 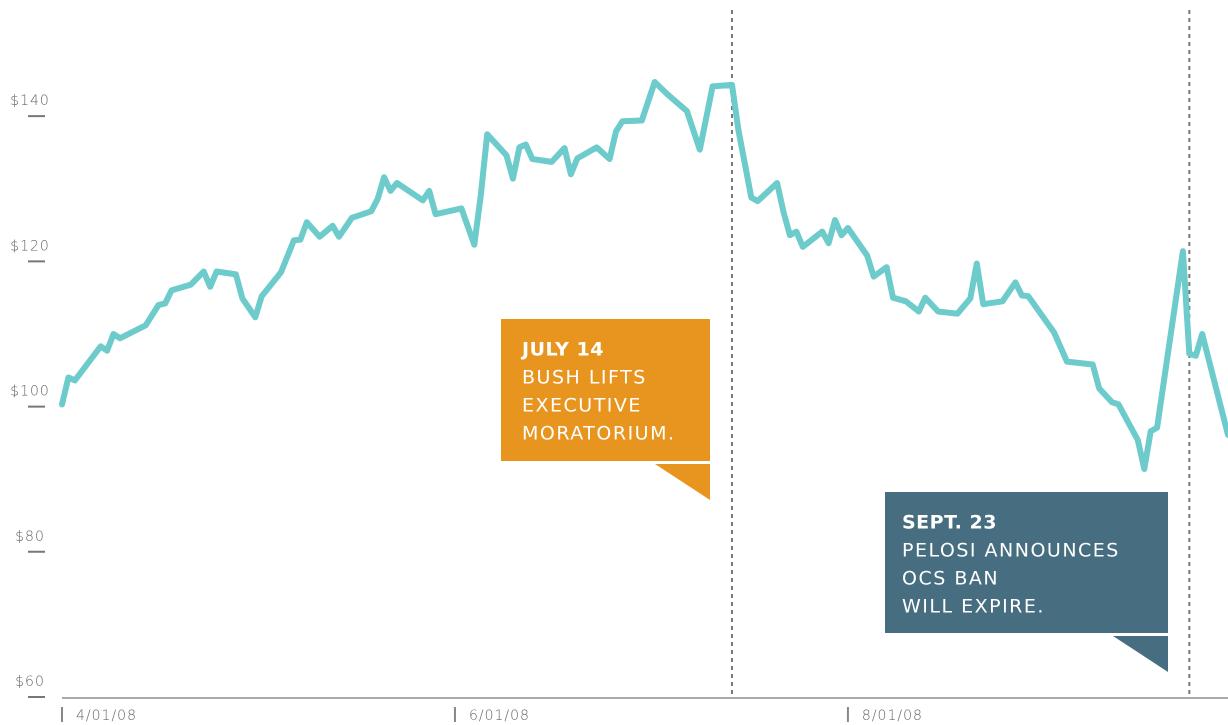 I want to click on x-tick-label: 4/01/08, so click(x=106, y=716).